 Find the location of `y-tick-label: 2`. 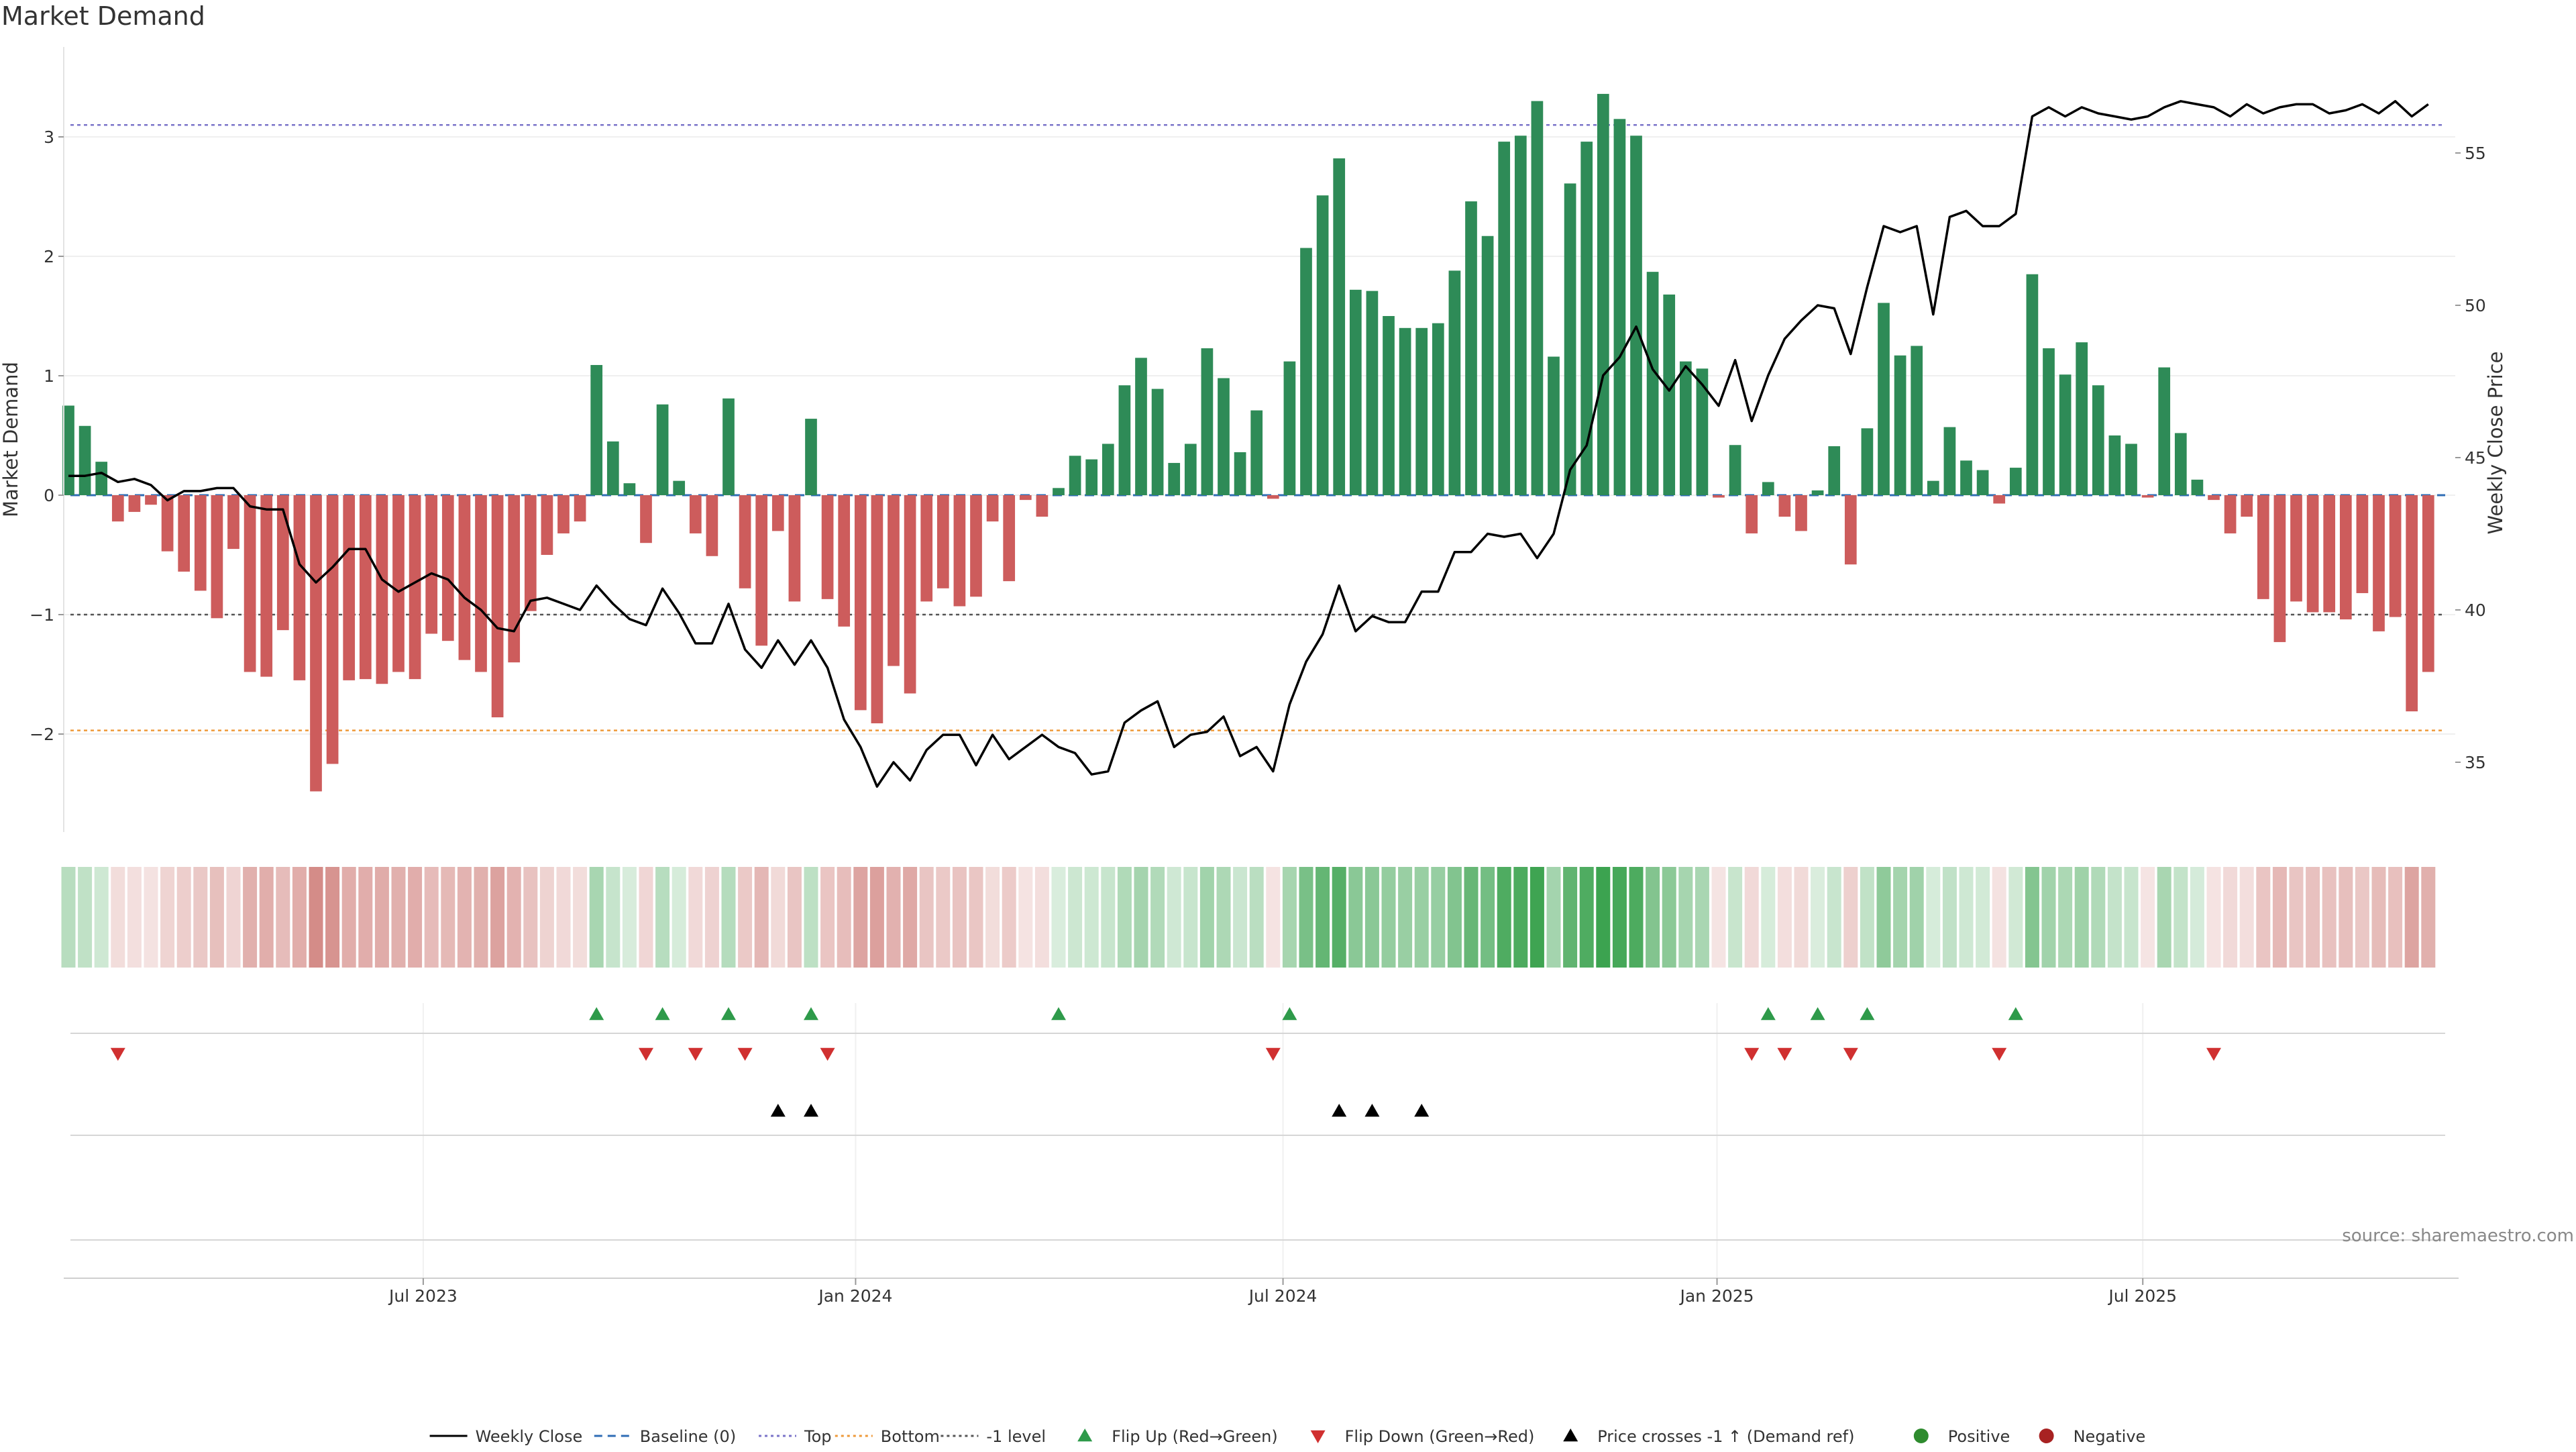

y-tick-label: 2 is located at coordinates (49, 256).